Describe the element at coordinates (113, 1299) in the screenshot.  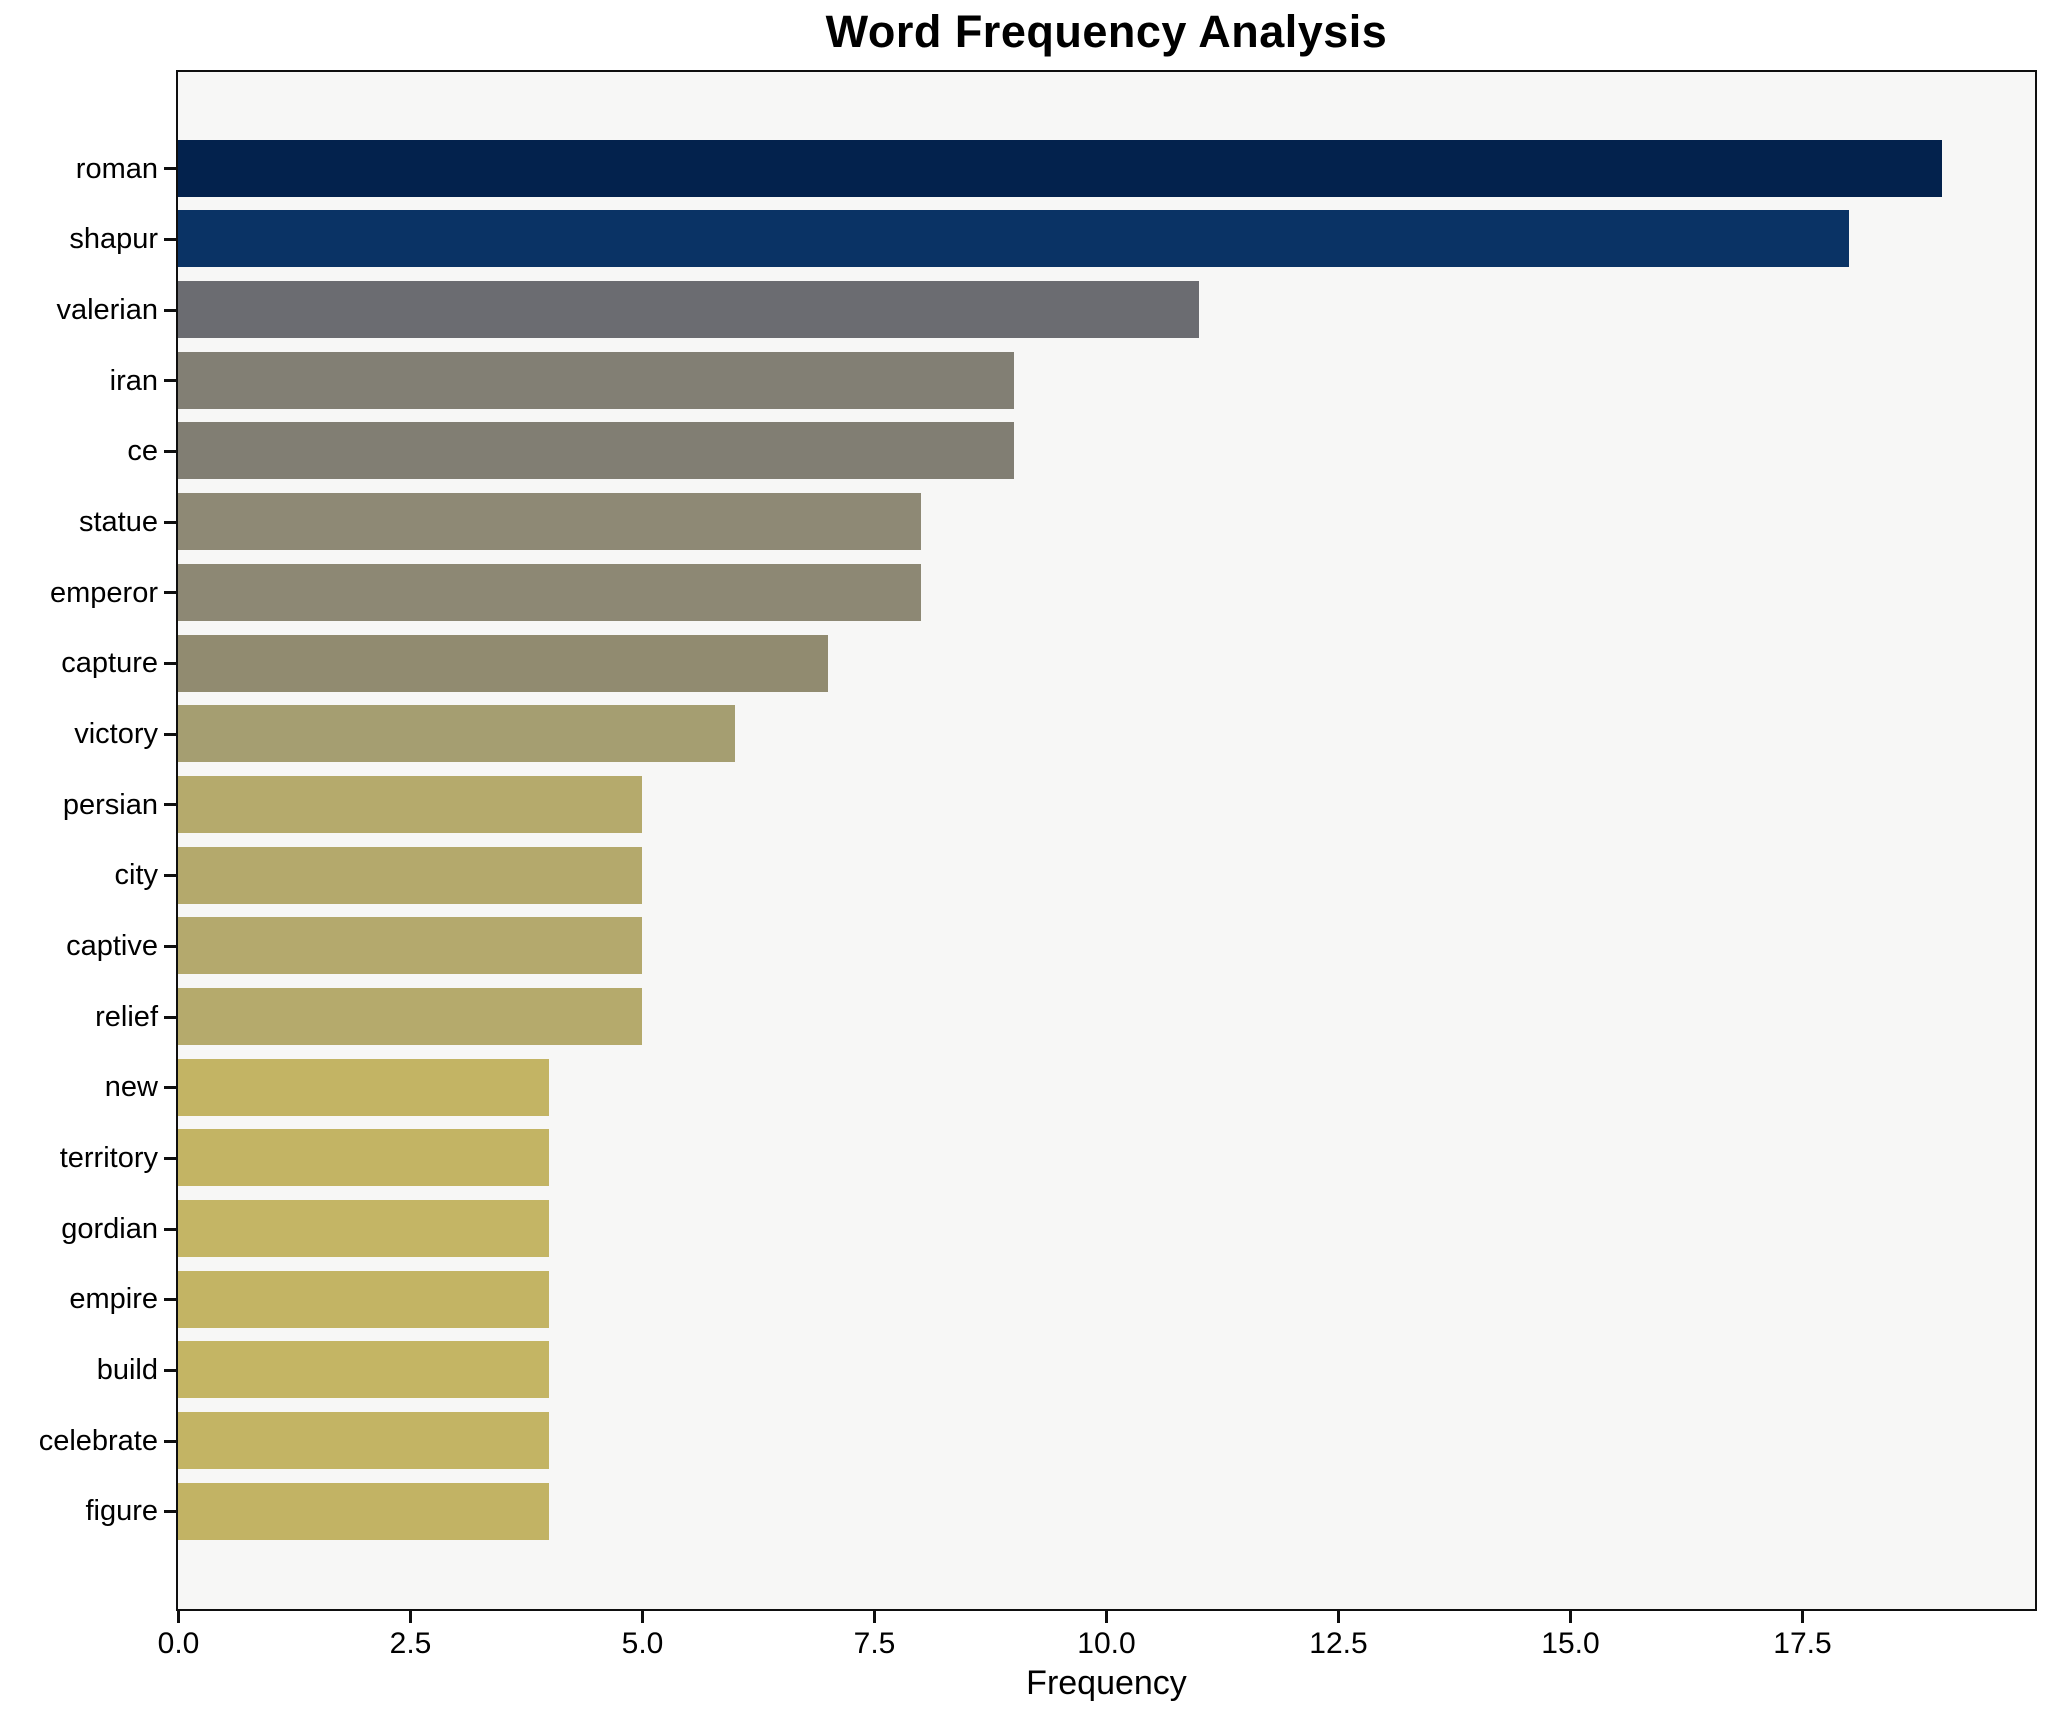
I see `y-label-empire: empire` at that location.